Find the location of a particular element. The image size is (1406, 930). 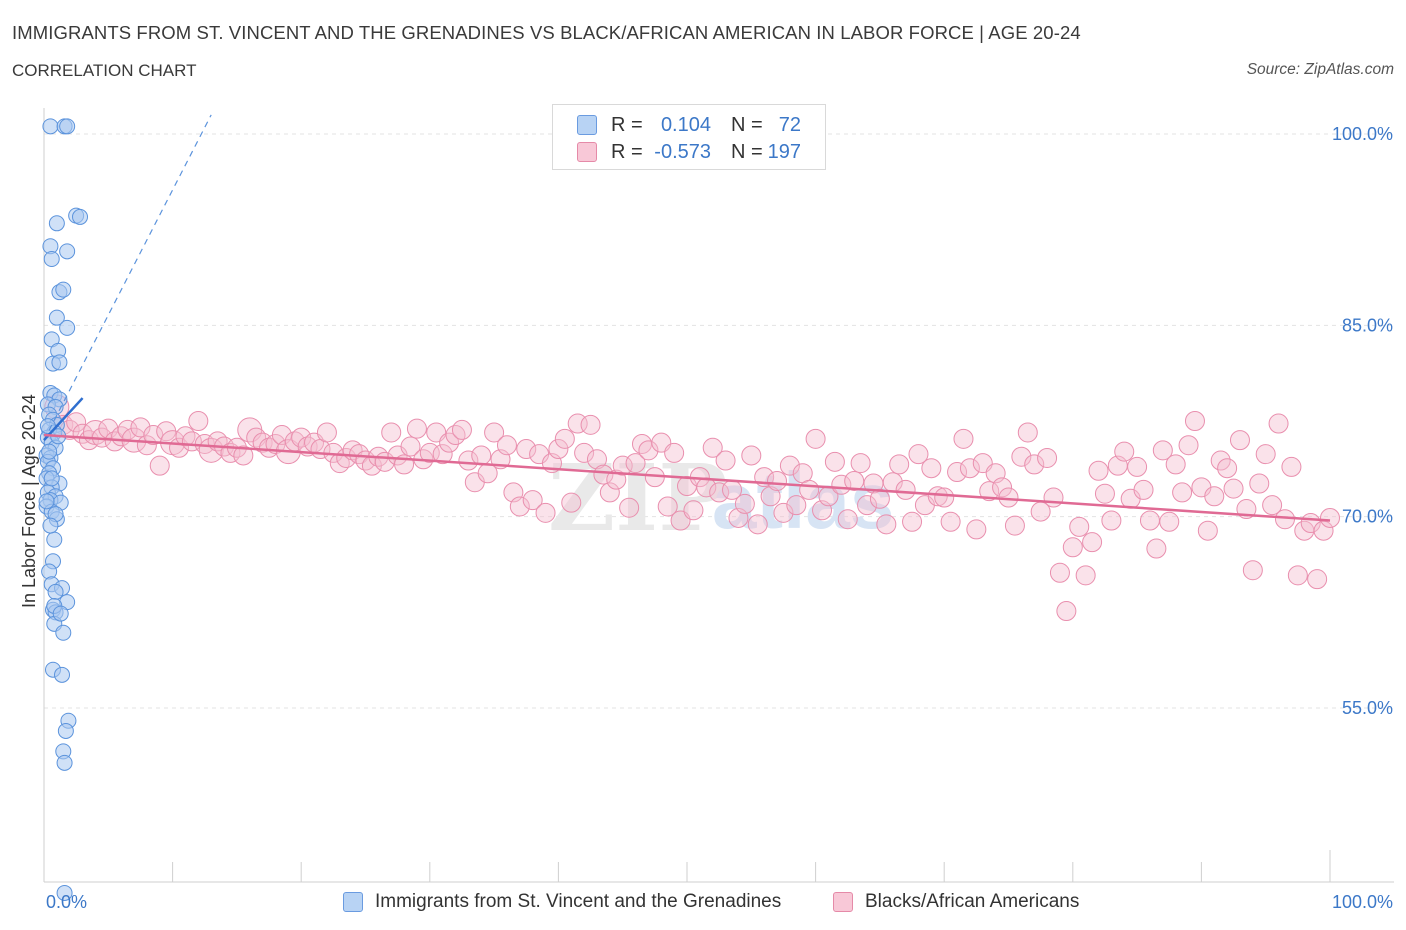

watermark: ZIP atlas is located at coordinates (721, 498).